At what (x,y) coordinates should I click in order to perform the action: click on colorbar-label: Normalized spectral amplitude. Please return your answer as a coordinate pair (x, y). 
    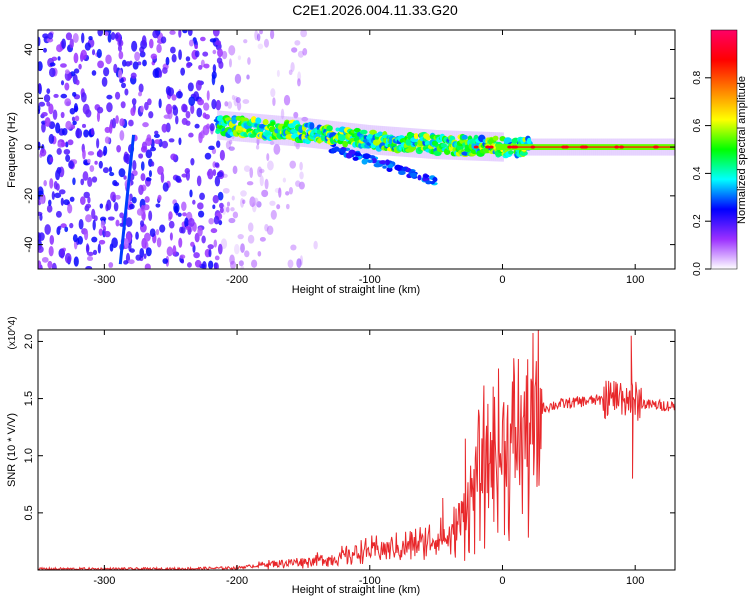
    Looking at the image, I should click on (742, 150).